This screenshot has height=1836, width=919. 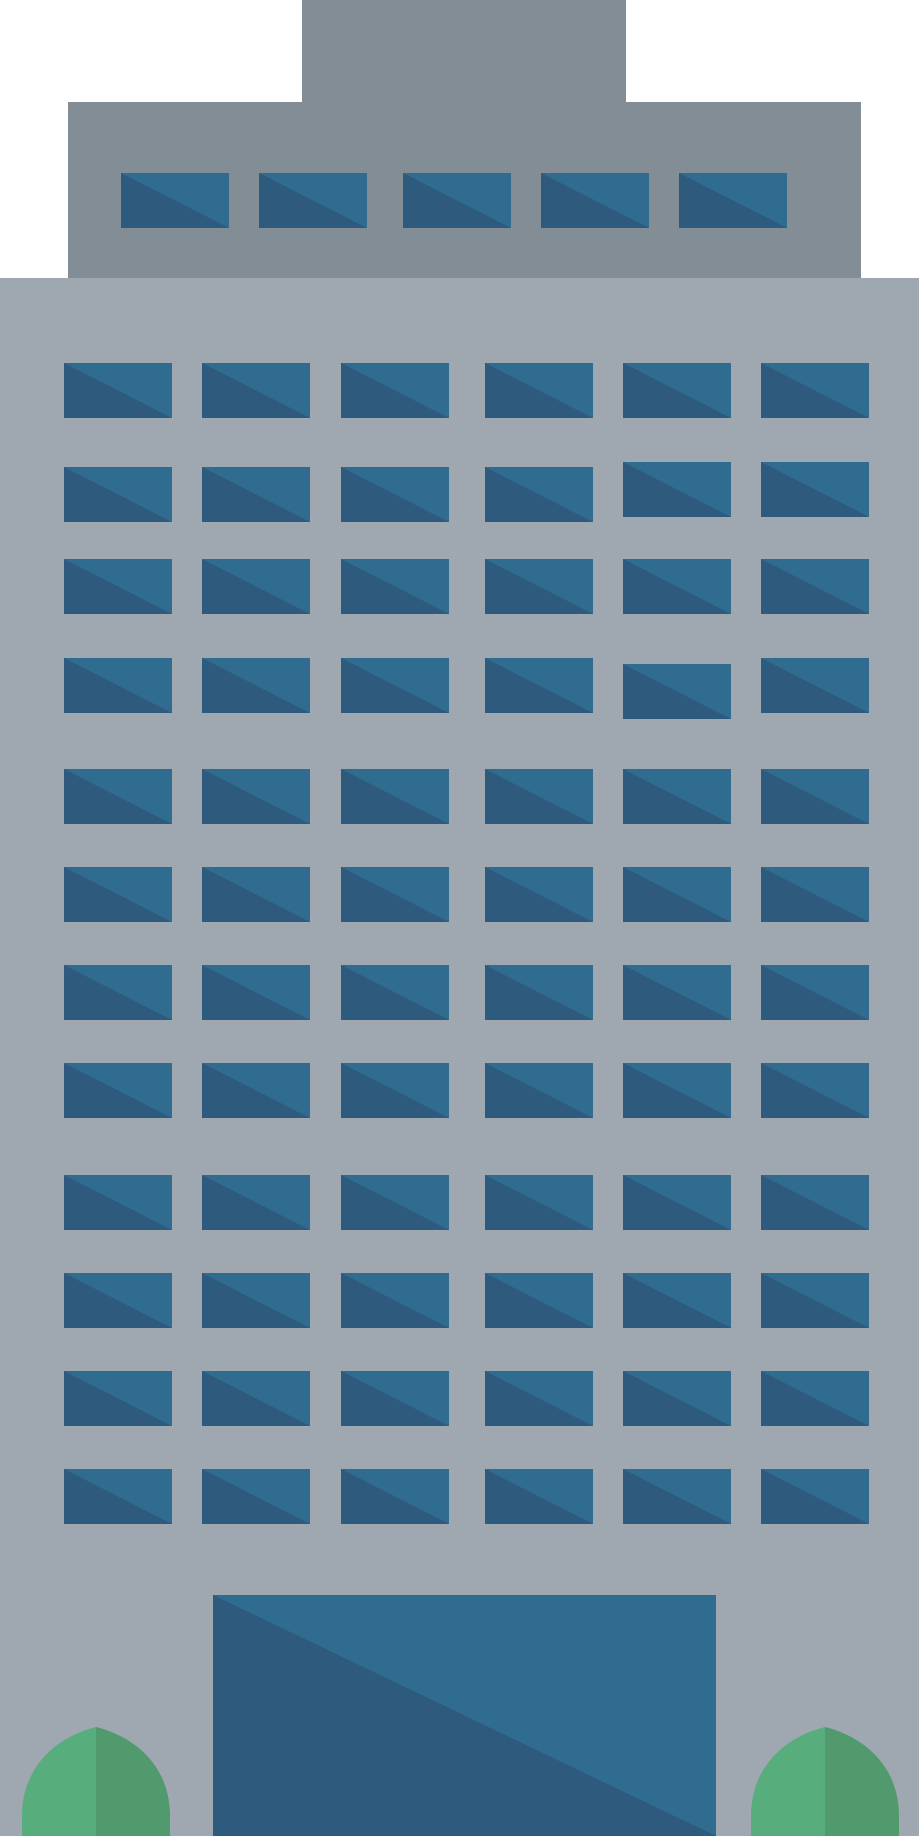 I want to click on entrance-door, so click(x=464, y=1715).